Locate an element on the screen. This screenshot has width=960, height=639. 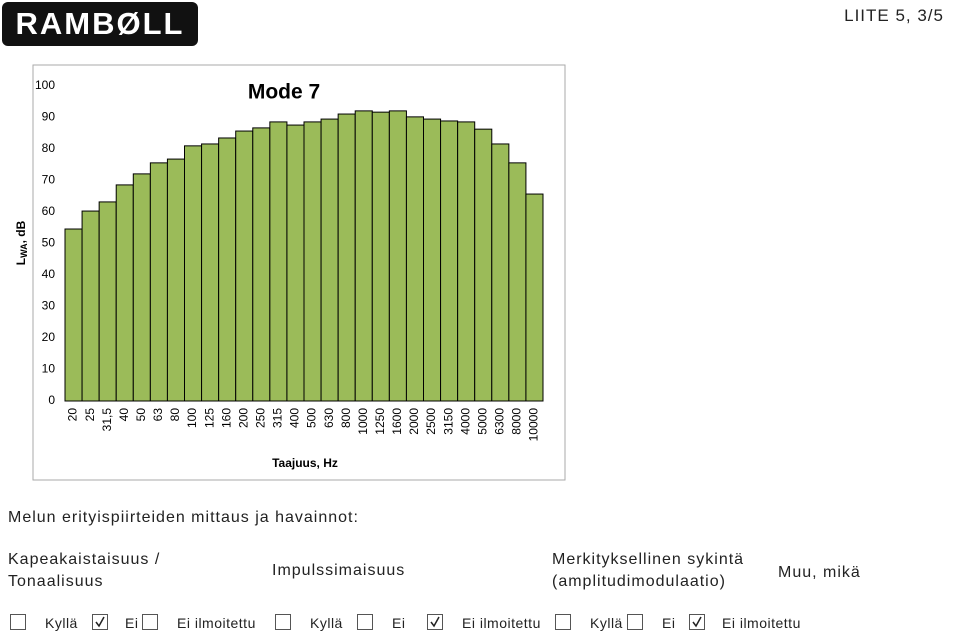
x-axis-label: Taajuus, Hz is located at coordinates (305, 463).